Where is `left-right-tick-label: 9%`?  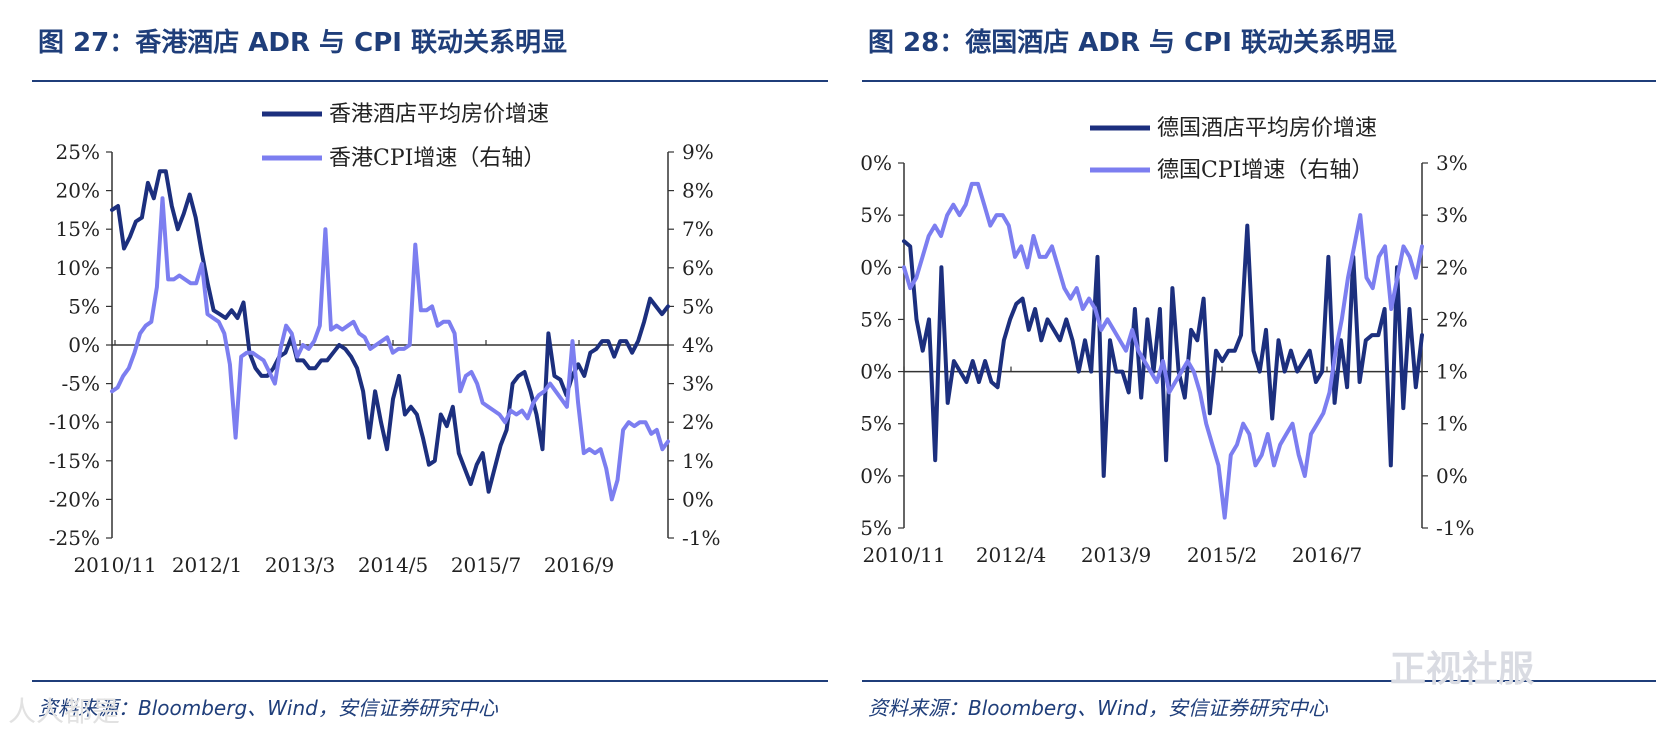
left-right-tick-label: 9% is located at coordinates (698, 152).